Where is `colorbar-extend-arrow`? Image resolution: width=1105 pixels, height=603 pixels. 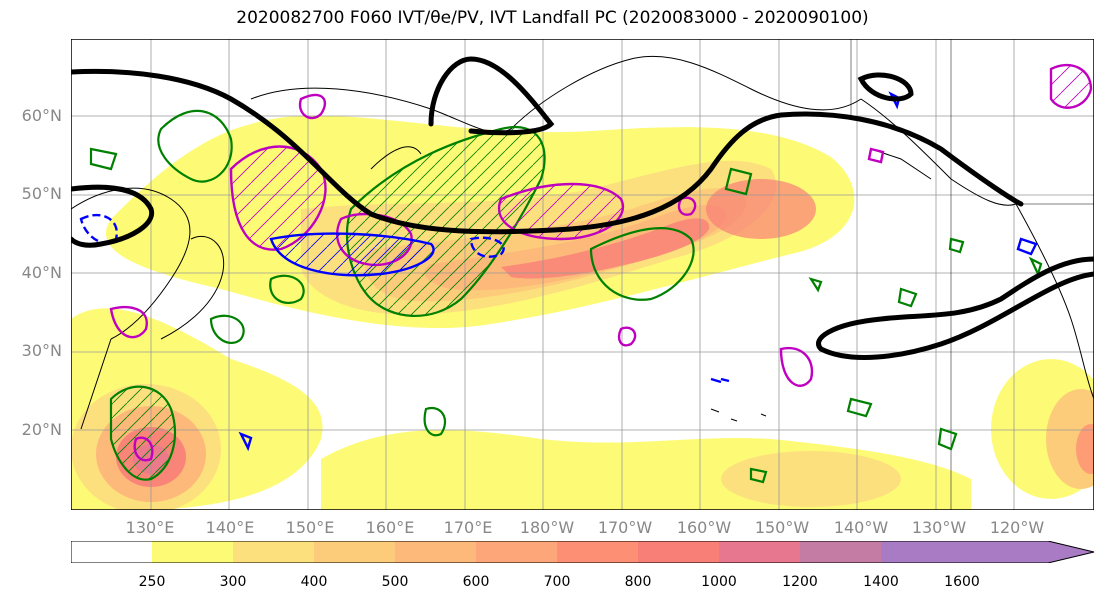 colorbar-extend-arrow is located at coordinates (1028, 552).